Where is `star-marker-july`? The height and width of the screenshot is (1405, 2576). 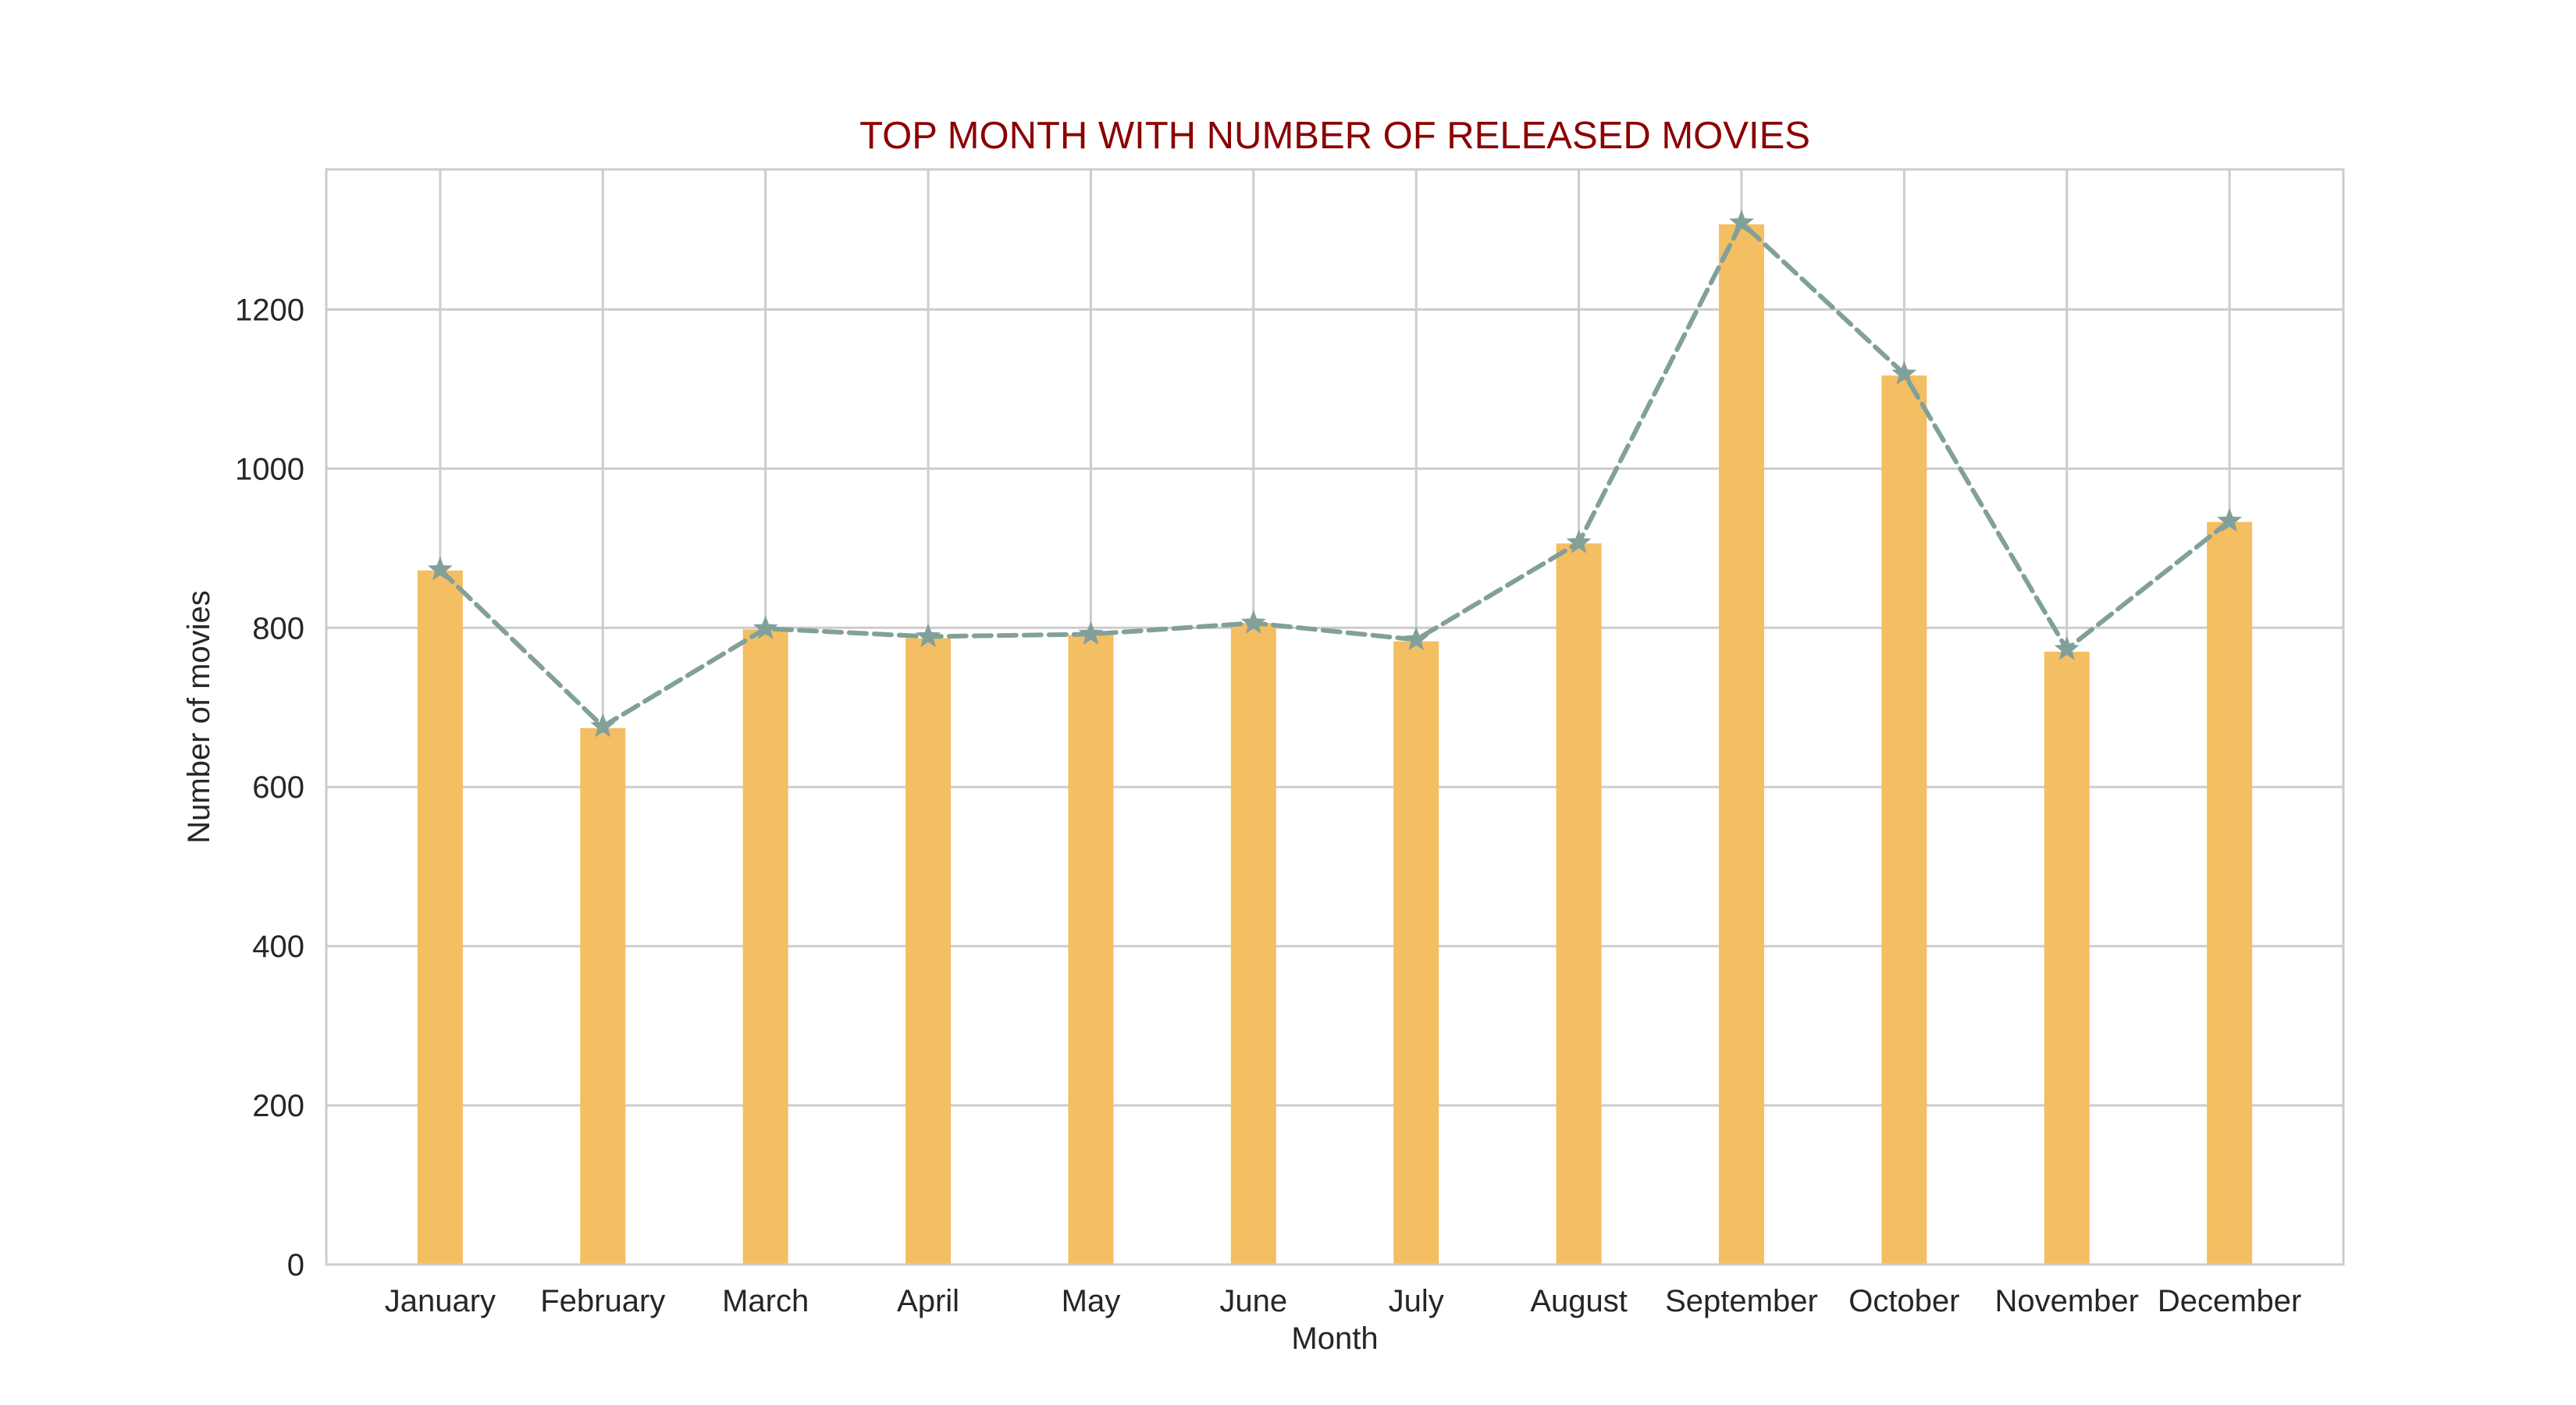
star-marker-july is located at coordinates (1416, 639).